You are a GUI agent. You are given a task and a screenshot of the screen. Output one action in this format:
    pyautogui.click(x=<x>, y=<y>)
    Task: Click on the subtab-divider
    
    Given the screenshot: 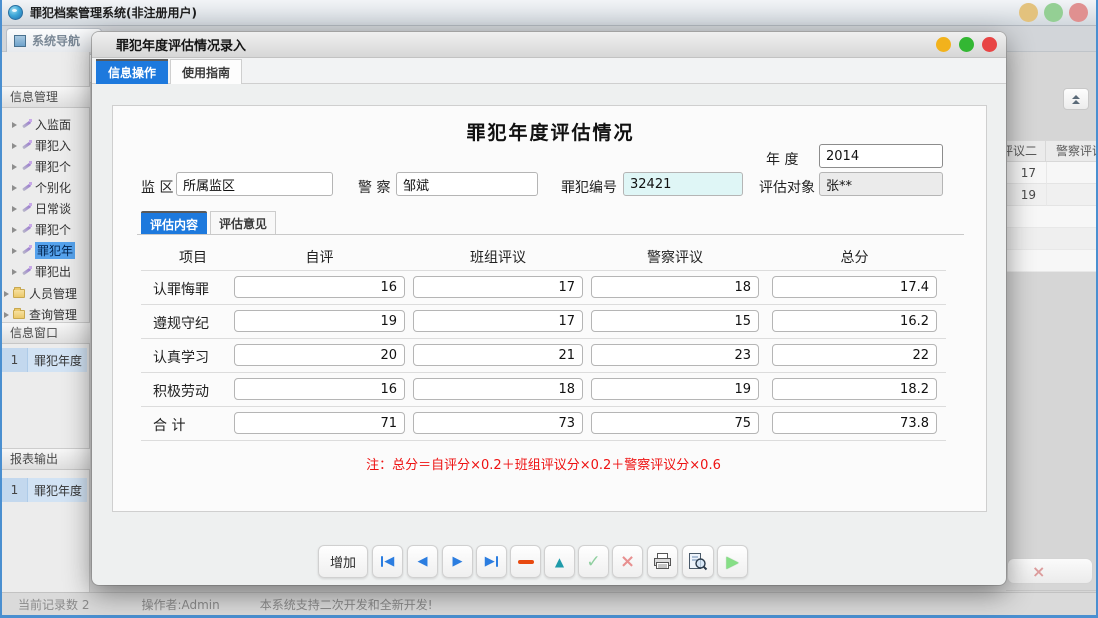 What is the action you would take?
    pyautogui.click(x=550, y=234)
    